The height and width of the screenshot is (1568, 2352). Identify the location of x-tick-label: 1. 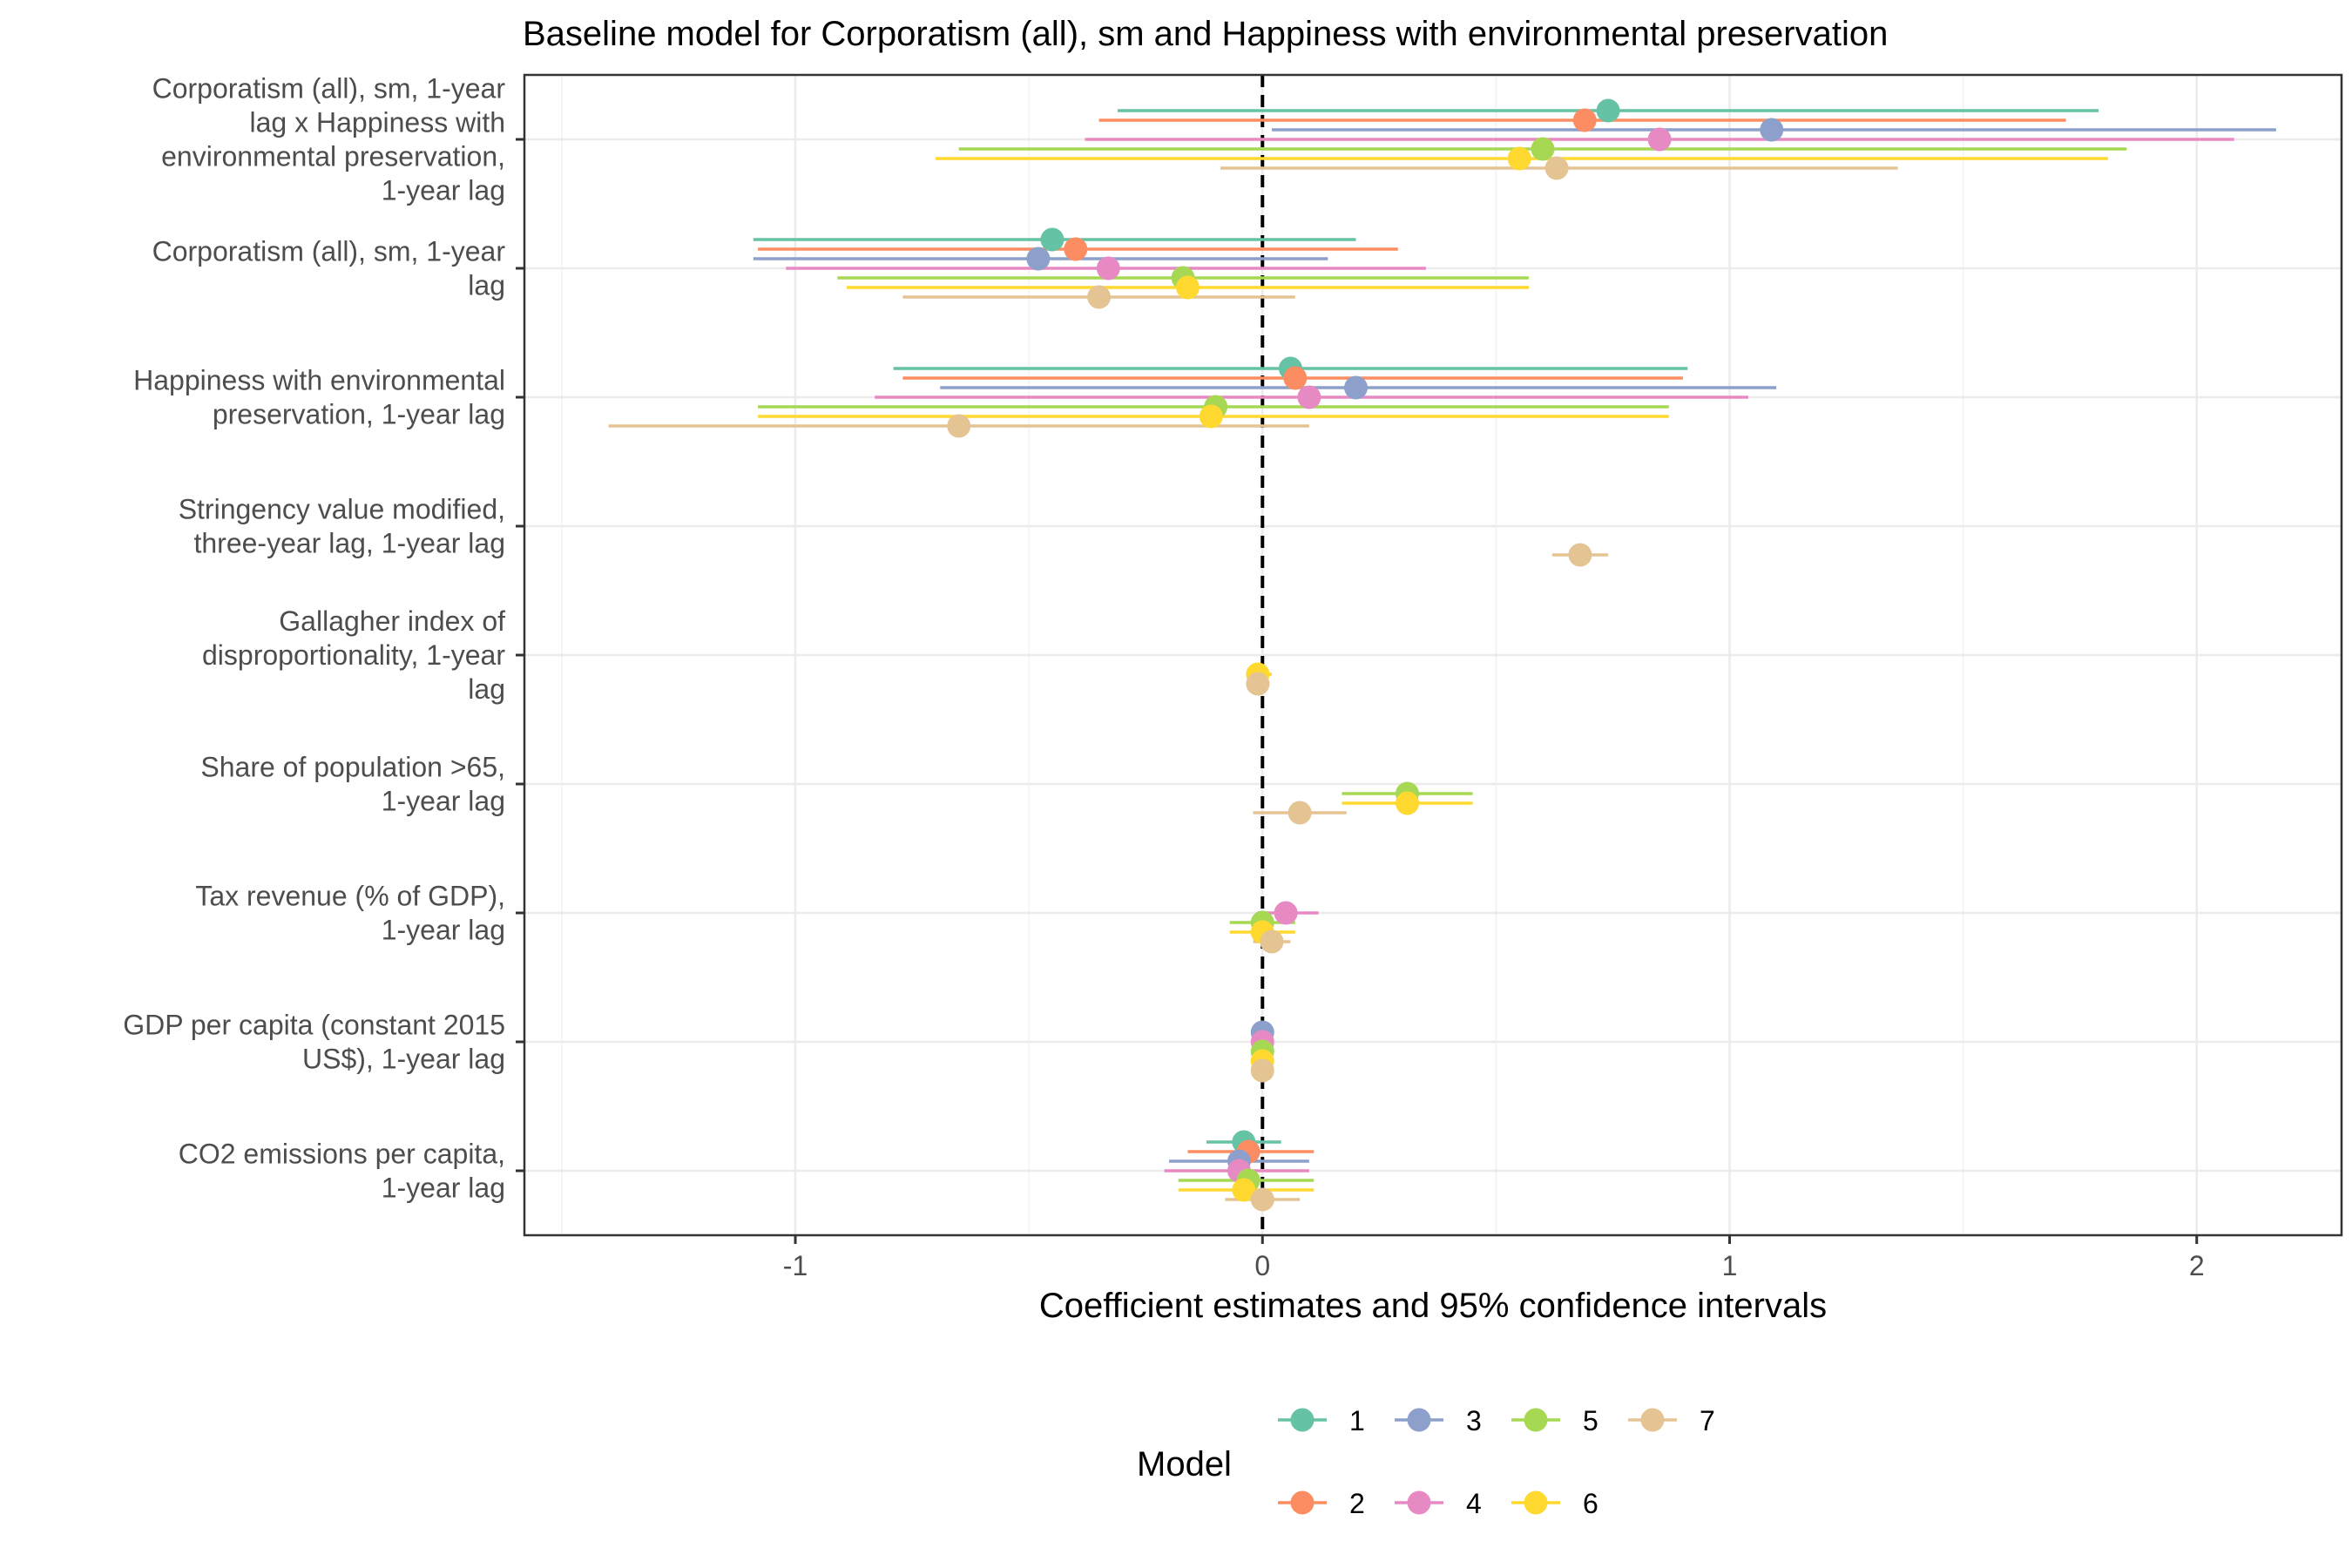
(1730, 1265).